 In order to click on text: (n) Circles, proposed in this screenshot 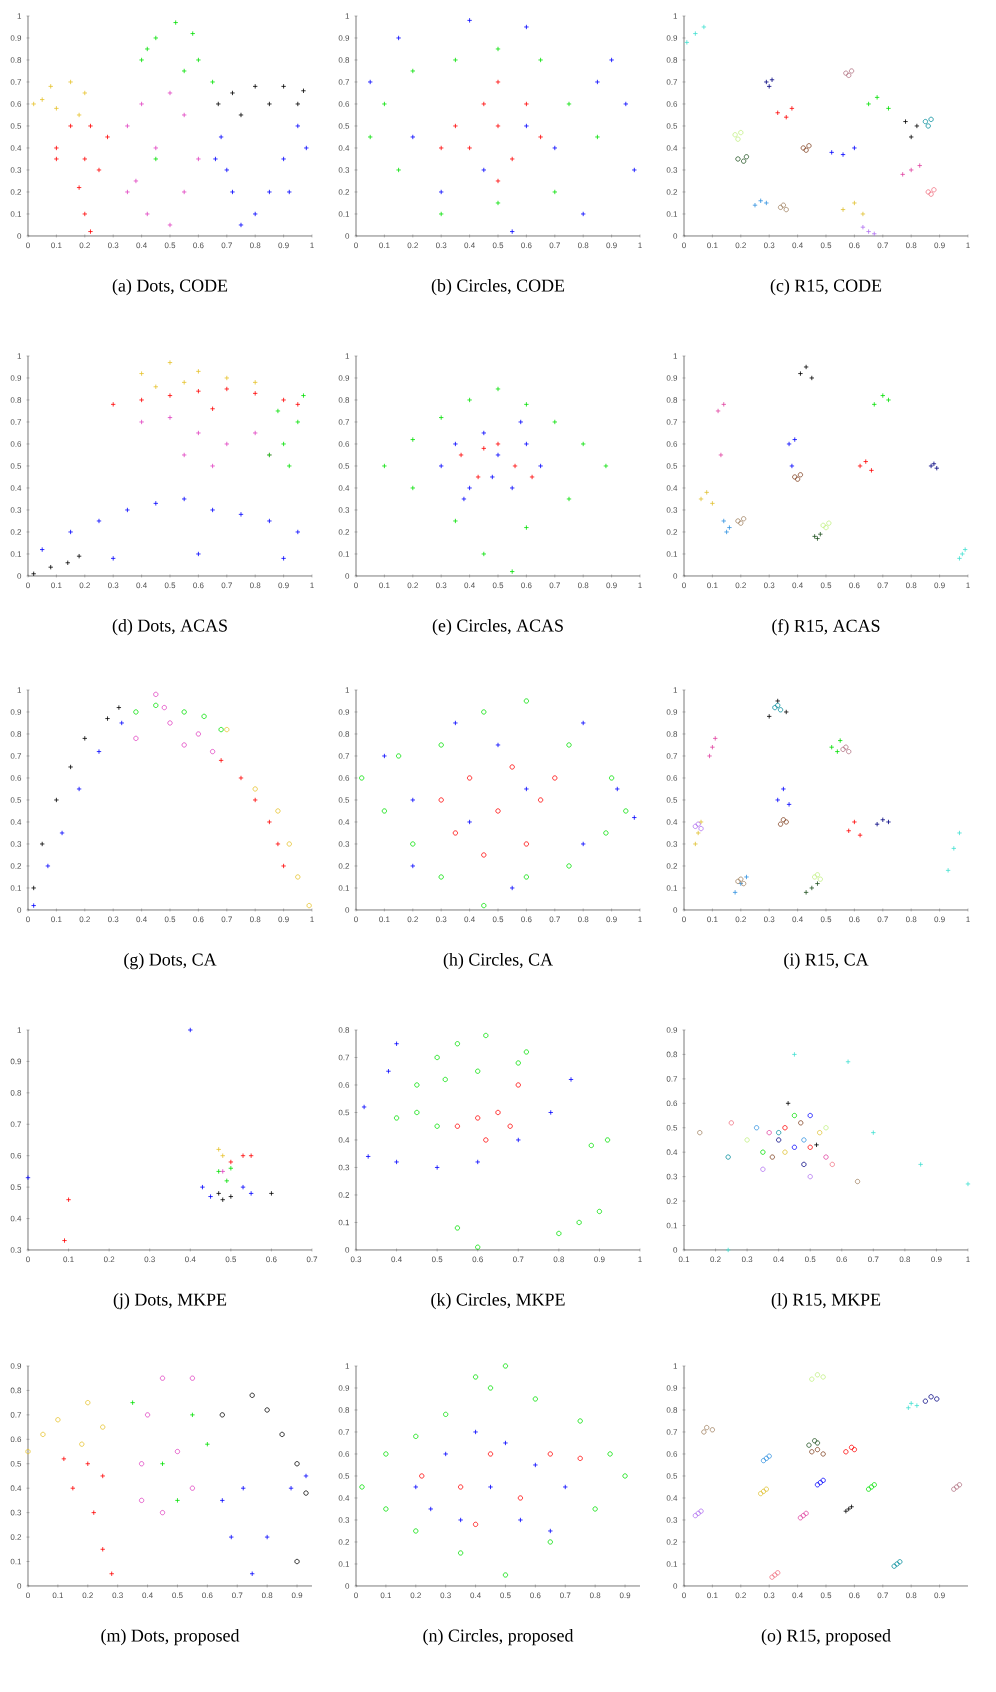, I will do `click(498, 1637)`.